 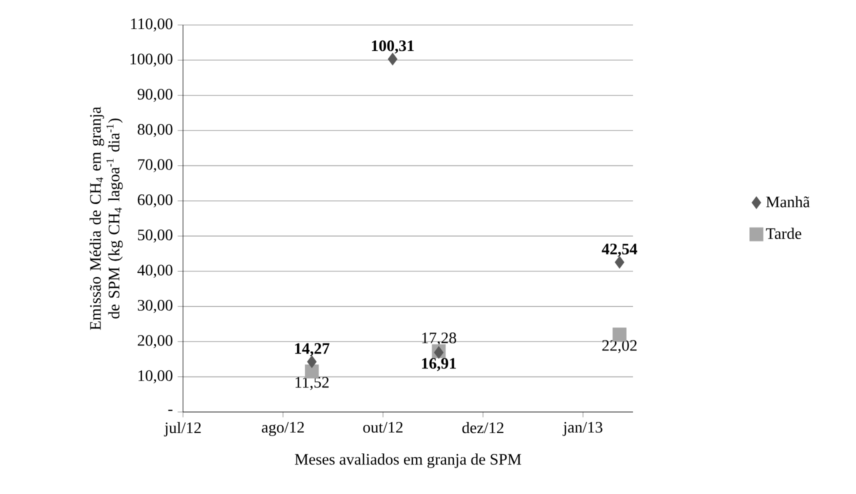 I want to click on data-label: 16,91, so click(x=439, y=365).